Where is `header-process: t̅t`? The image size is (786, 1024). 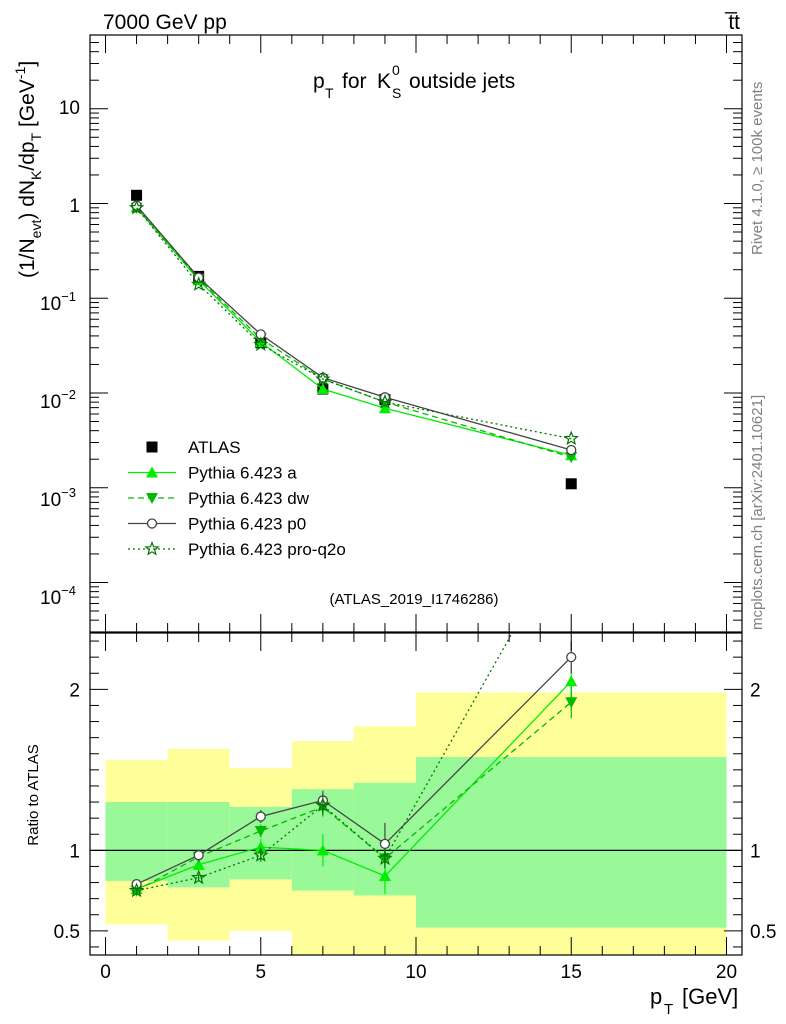
header-process: t̅t is located at coordinates (732, 22).